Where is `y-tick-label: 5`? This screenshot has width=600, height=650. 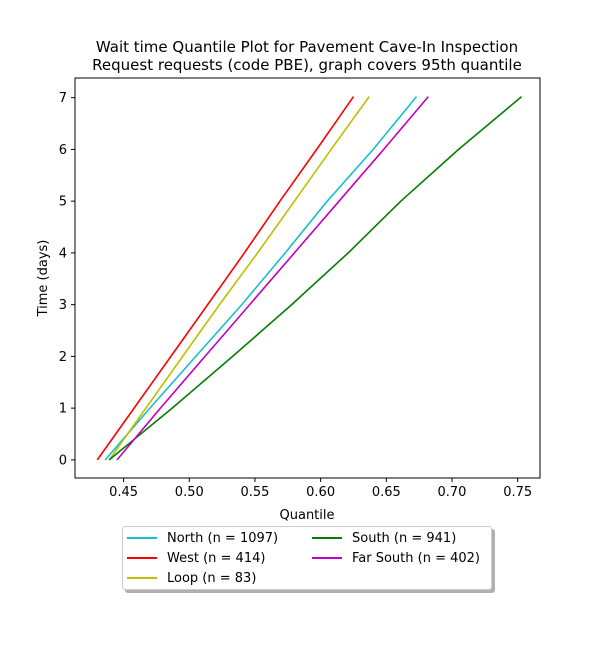 y-tick-label: 5 is located at coordinates (63, 202).